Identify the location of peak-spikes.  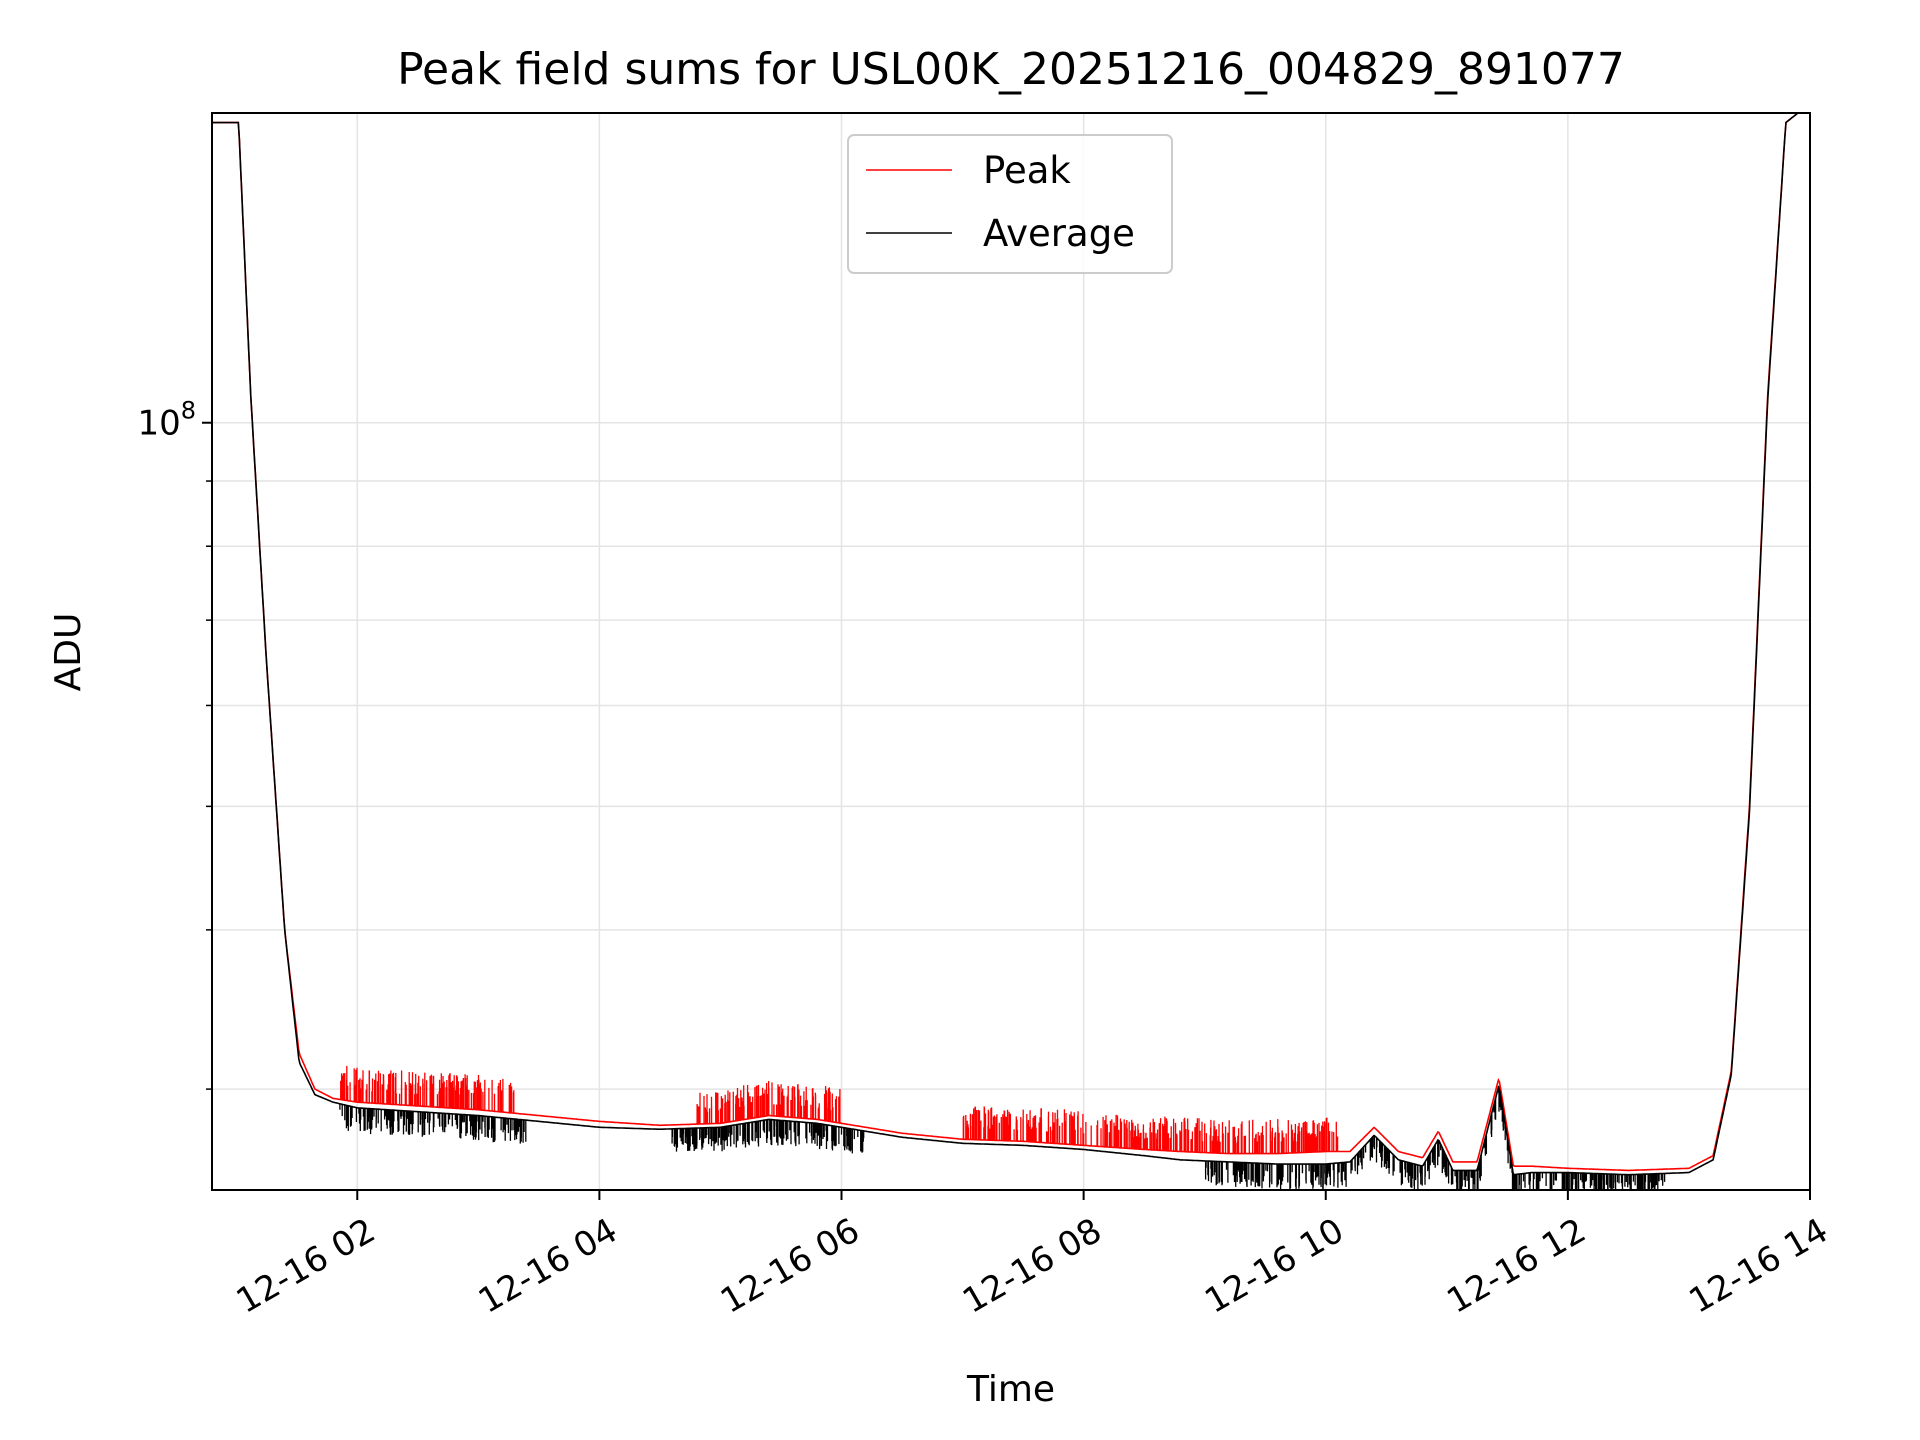
(839, 1109).